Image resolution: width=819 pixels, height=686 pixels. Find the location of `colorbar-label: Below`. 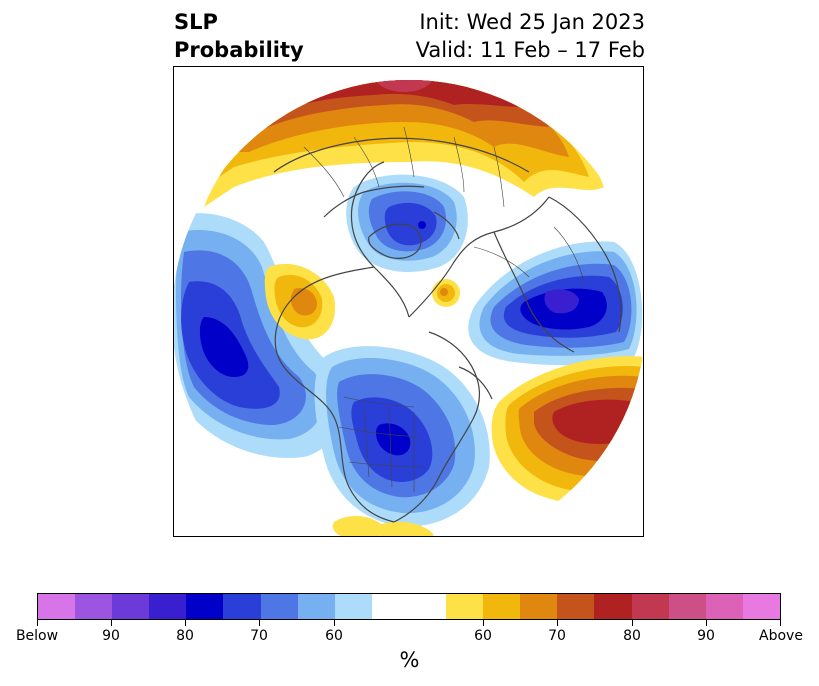

colorbar-label: Below is located at coordinates (37, 636).